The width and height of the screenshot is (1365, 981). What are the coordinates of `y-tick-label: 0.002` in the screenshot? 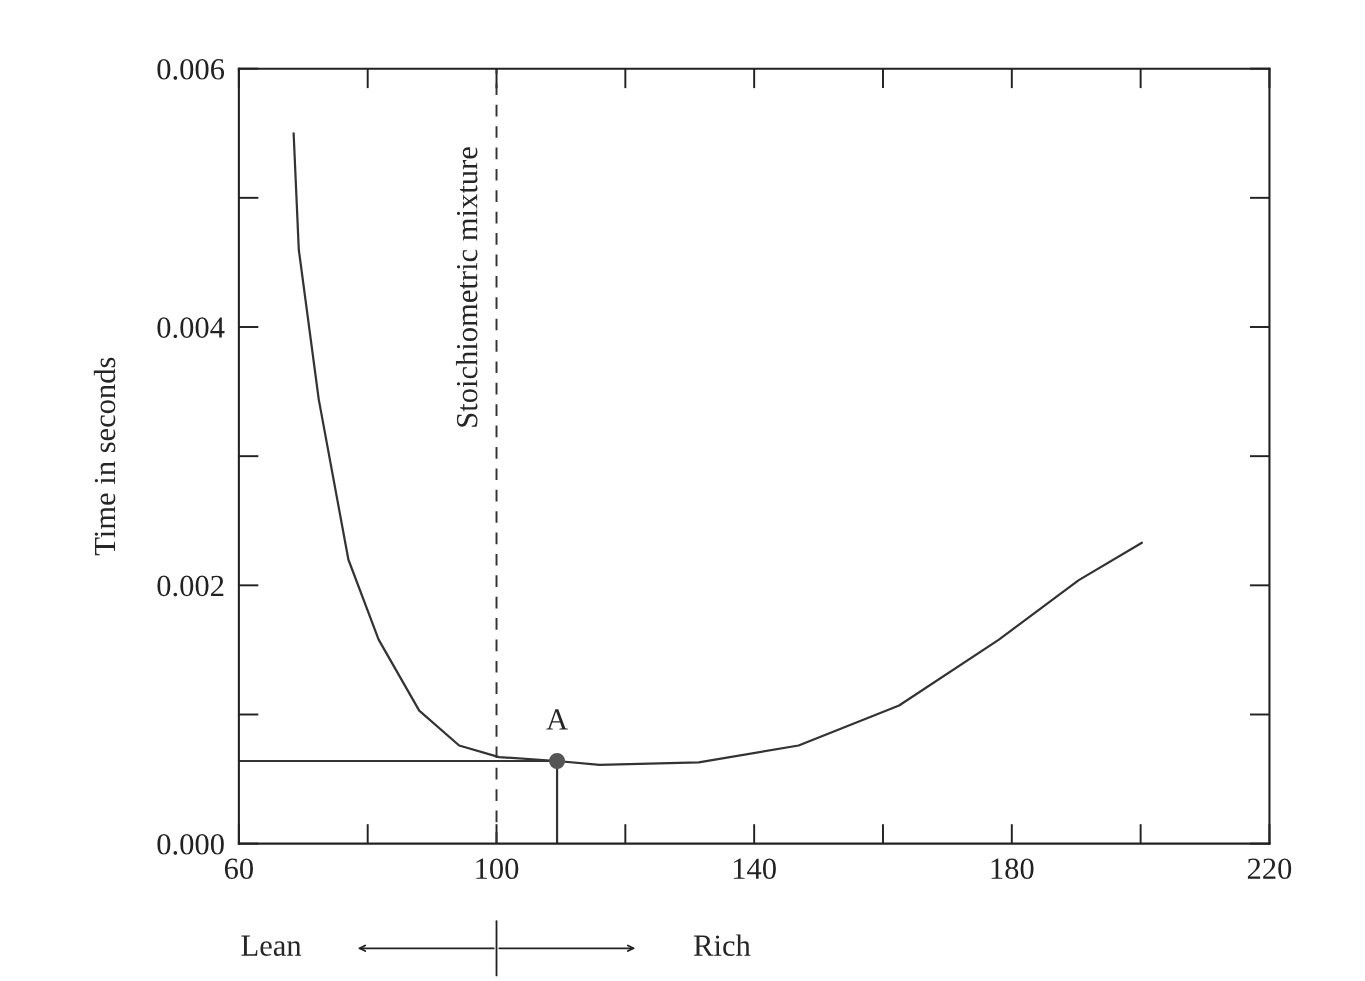 It's located at (190, 586).